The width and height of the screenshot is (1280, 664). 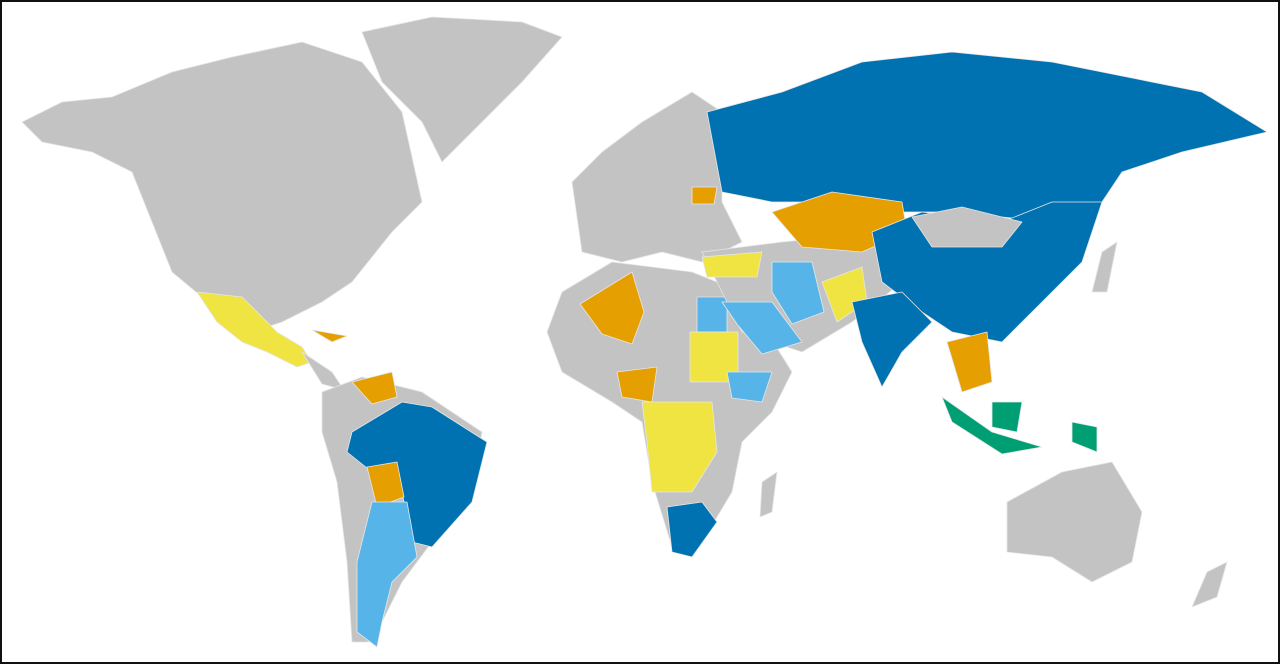 I want to click on region-bolivia, so click(x=385, y=484).